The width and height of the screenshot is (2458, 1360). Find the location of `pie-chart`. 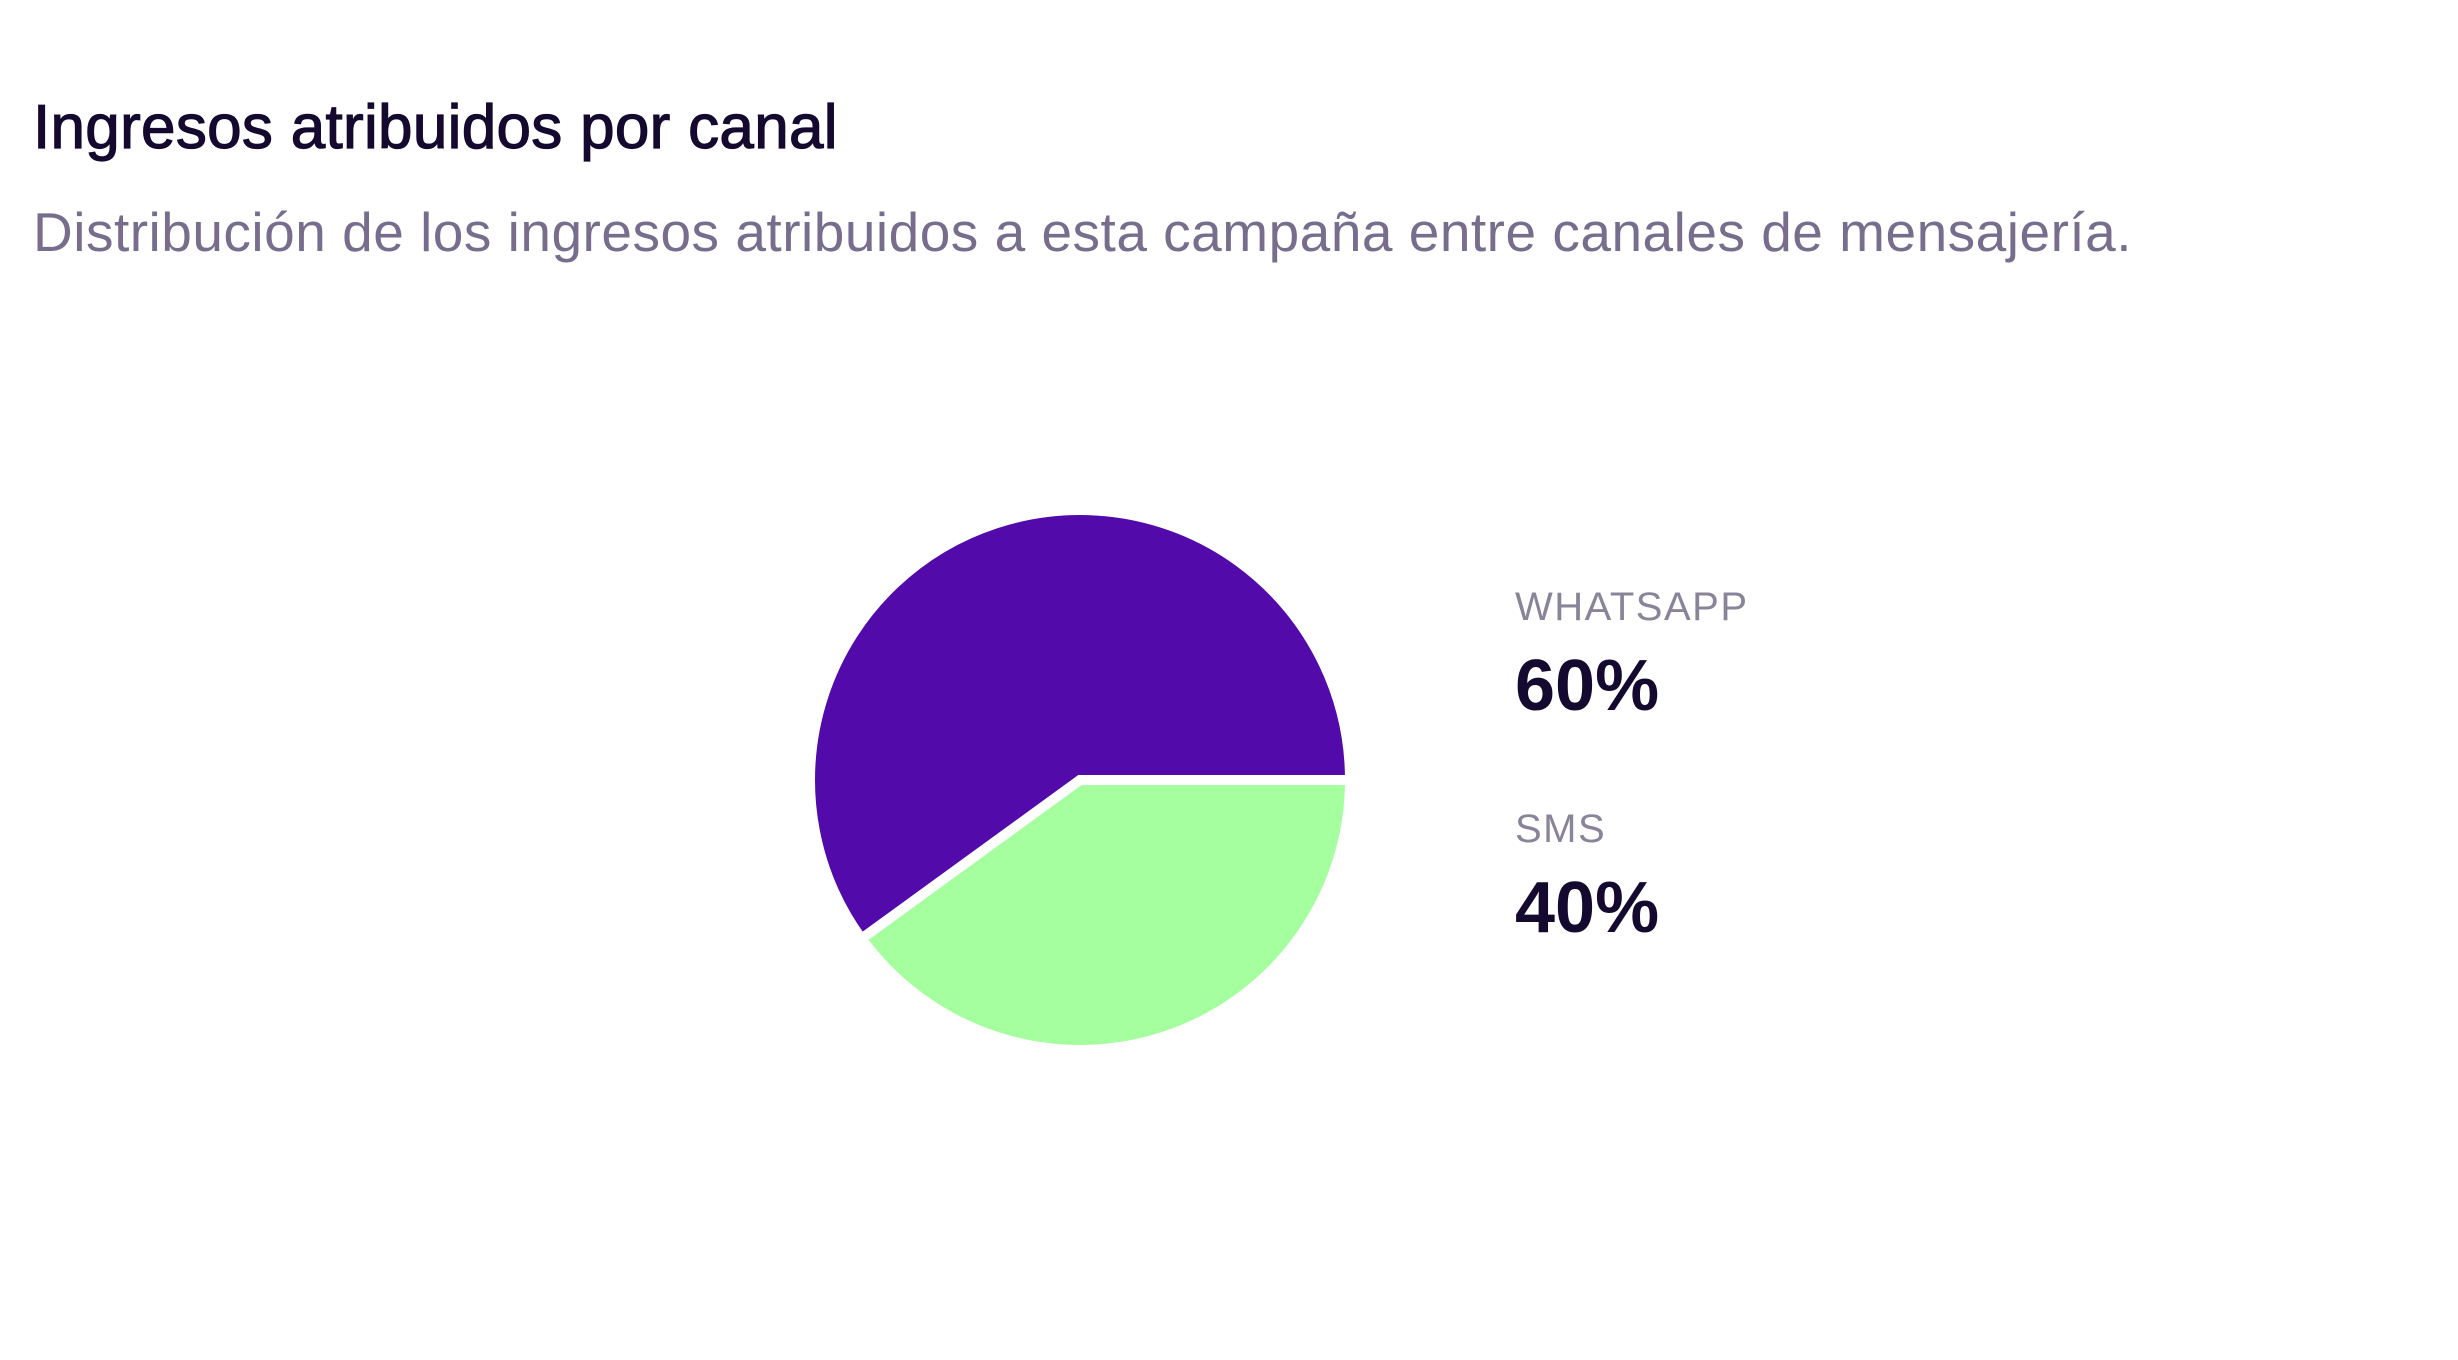

pie-chart is located at coordinates (1080, 780).